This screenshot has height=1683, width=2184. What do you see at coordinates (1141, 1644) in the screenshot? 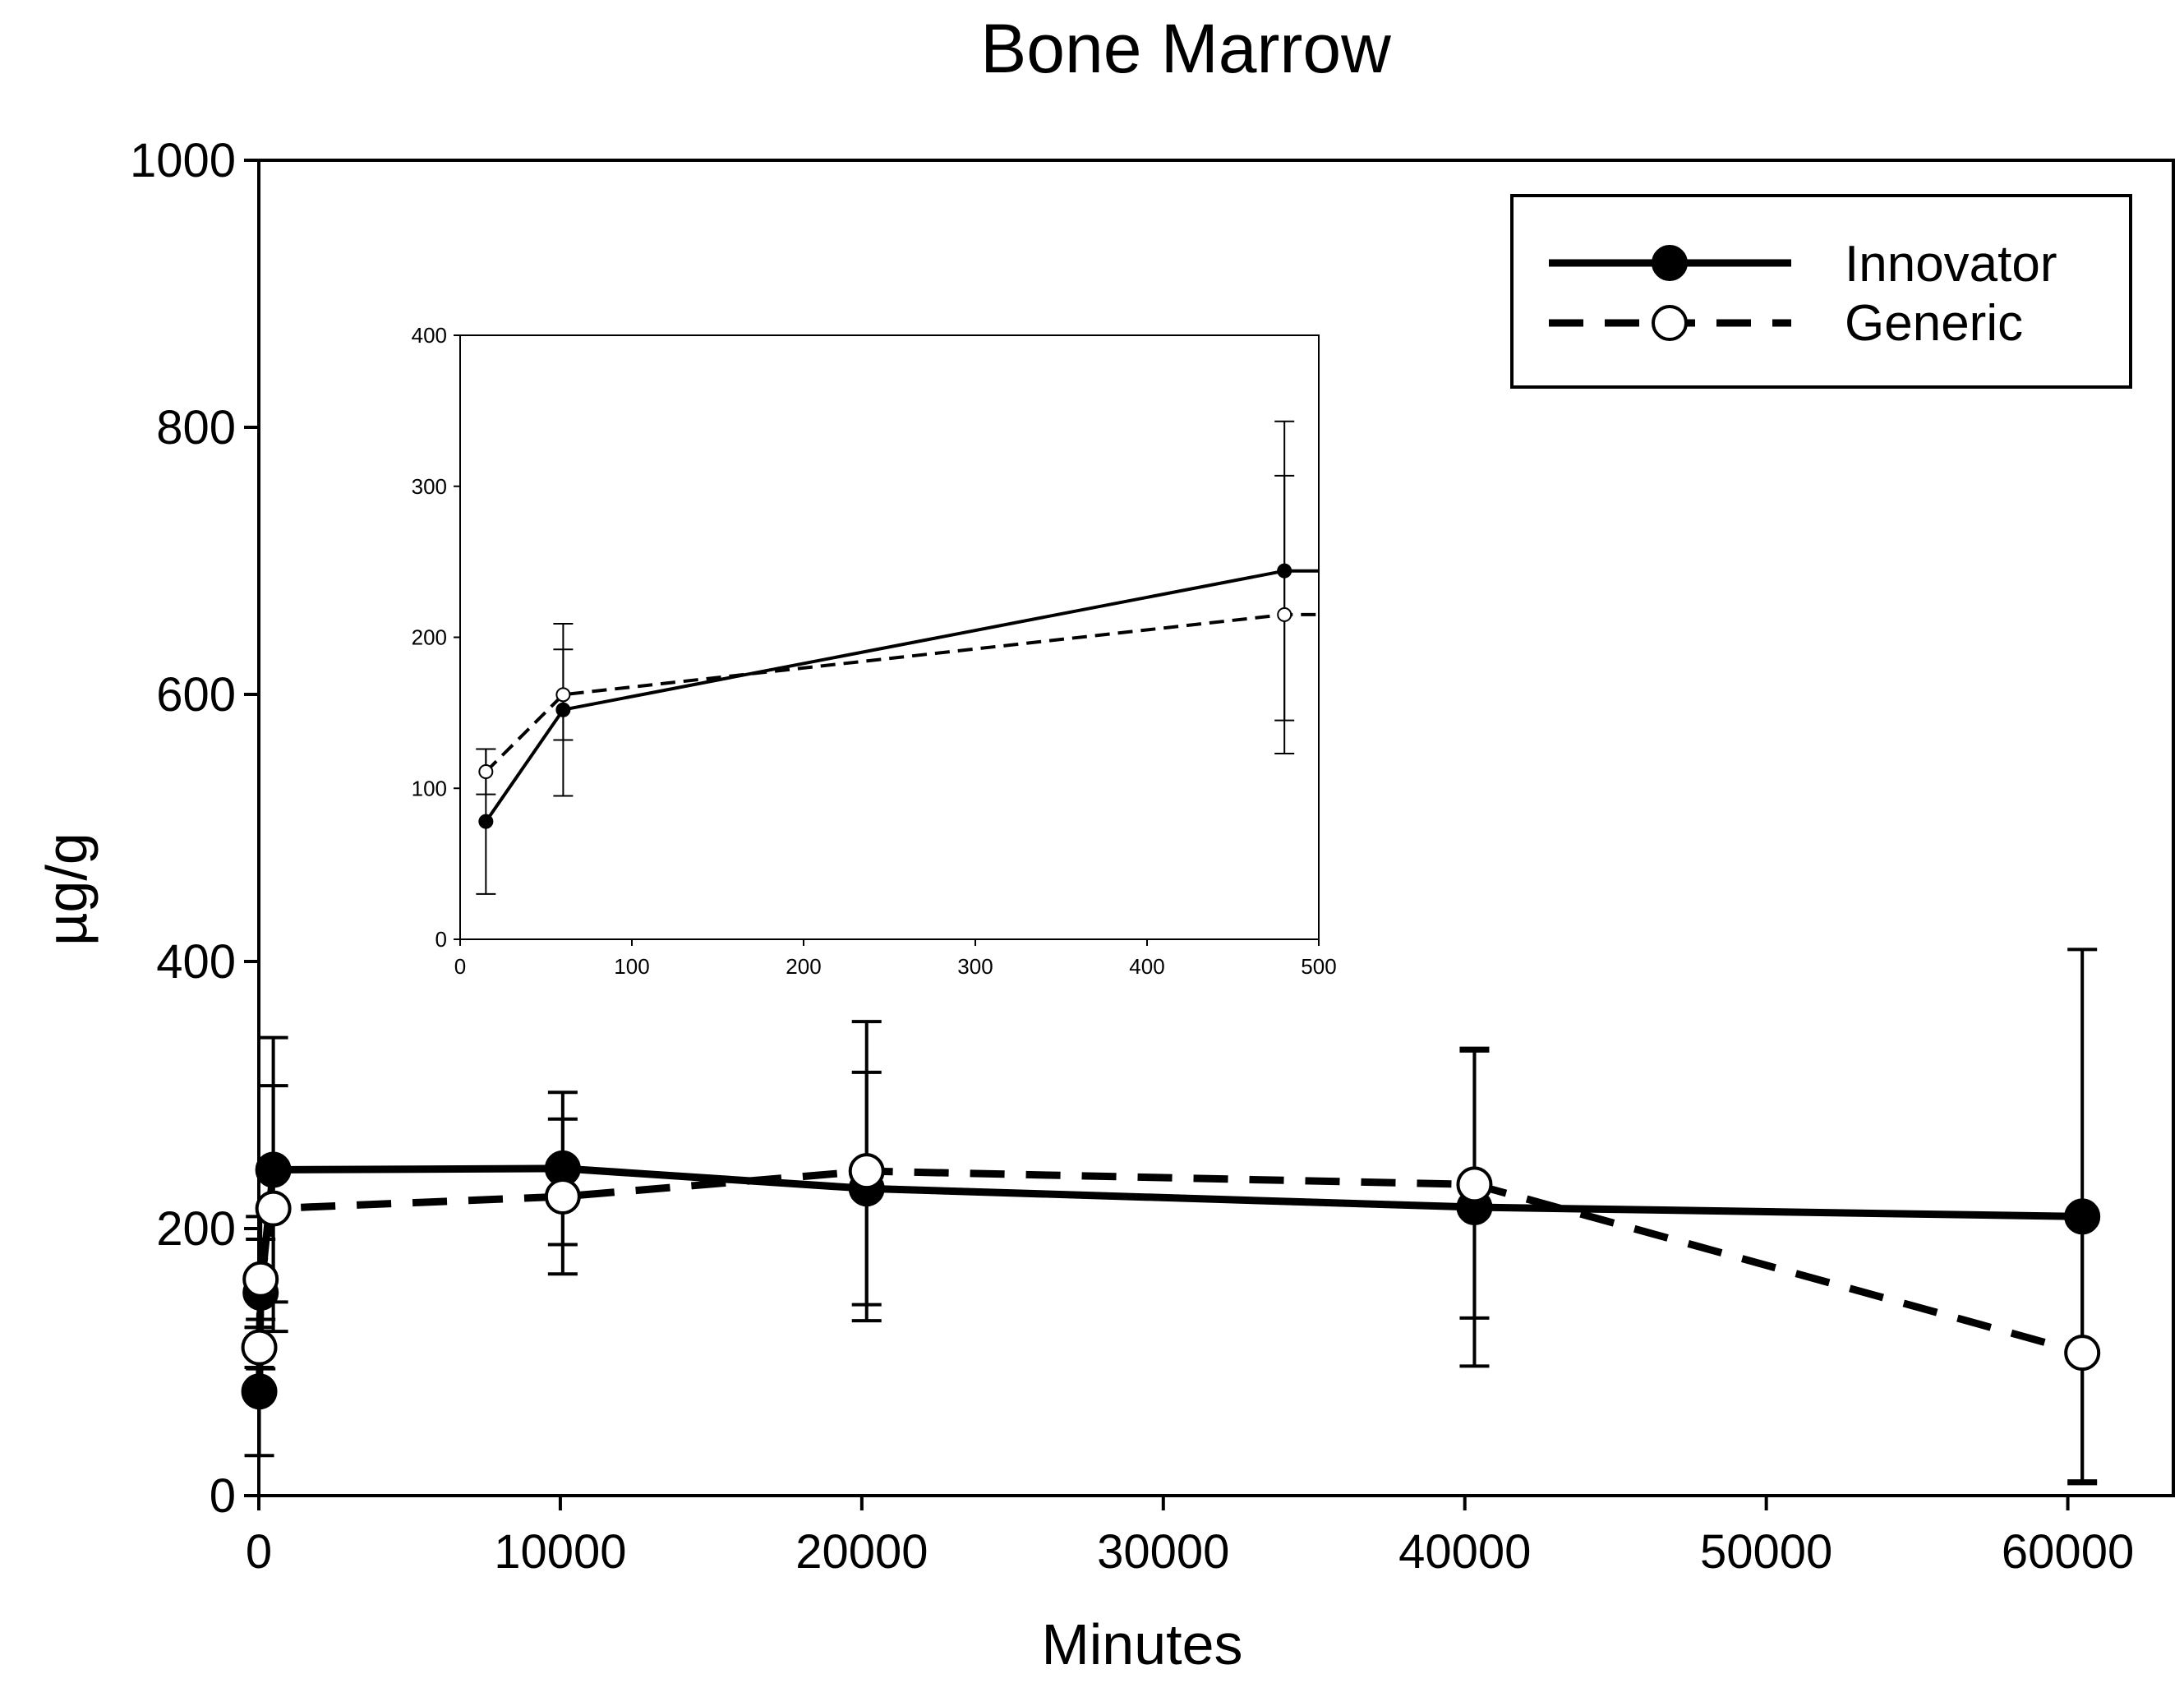
I see `x-axis-label: Minutes` at bounding box center [1141, 1644].